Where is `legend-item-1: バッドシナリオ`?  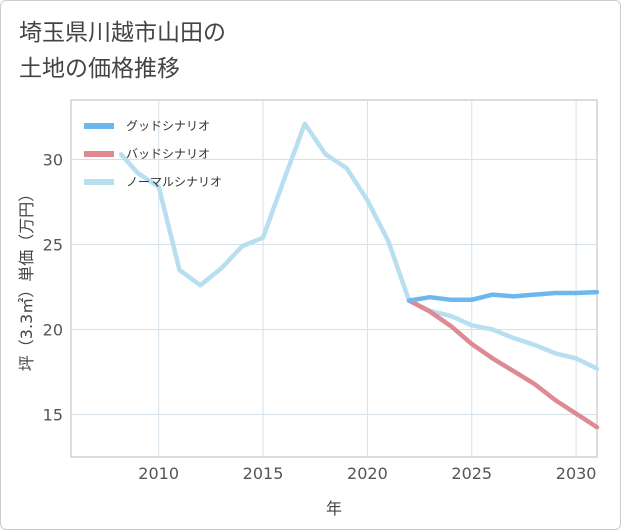
legend-item-1: バッドシナリオ is located at coordinates (147, 154).